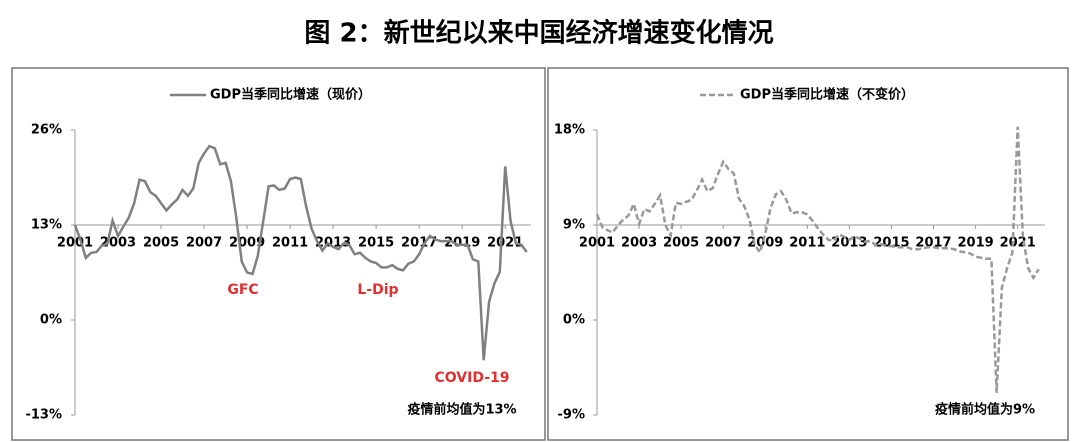  What do you see at coordinates (461, 410) in the screenshot?
I see `note: 疫情前均值为13%` at bounding box center [461, 410].